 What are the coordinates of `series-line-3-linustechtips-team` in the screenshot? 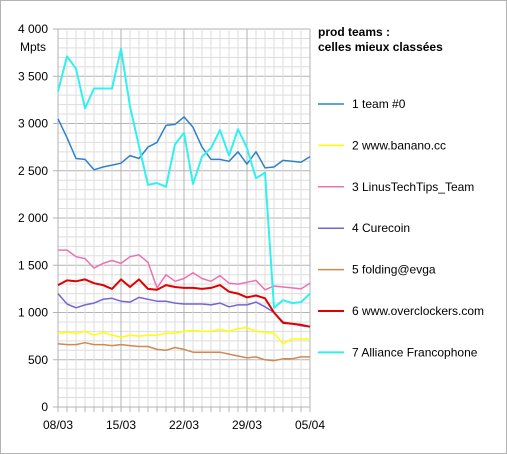 It's located at (184, 270).